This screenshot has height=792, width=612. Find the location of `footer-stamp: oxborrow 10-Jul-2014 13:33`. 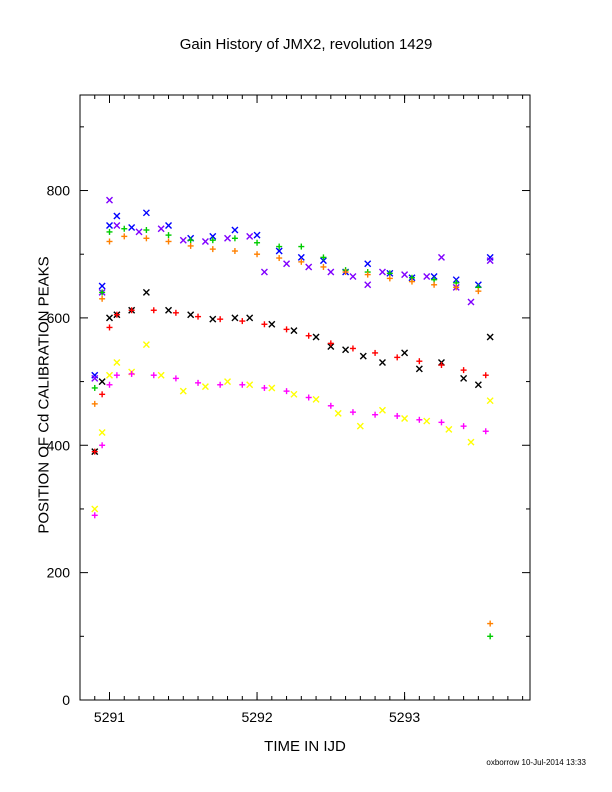

footer-stamp: oxborrow 10-Jul-2014 13:33 is located at coordinates (536, 762).